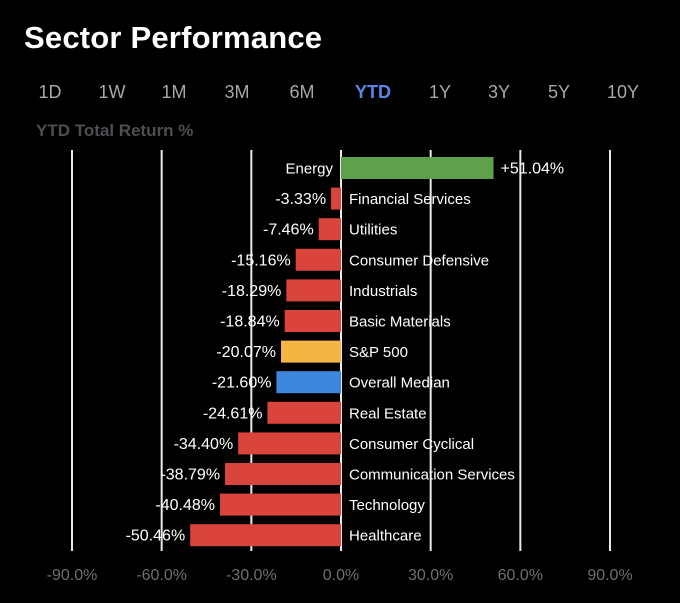  Describe the element at coordinates (387, 505) in the screenshot. I see `category-label: Technology` at that location.